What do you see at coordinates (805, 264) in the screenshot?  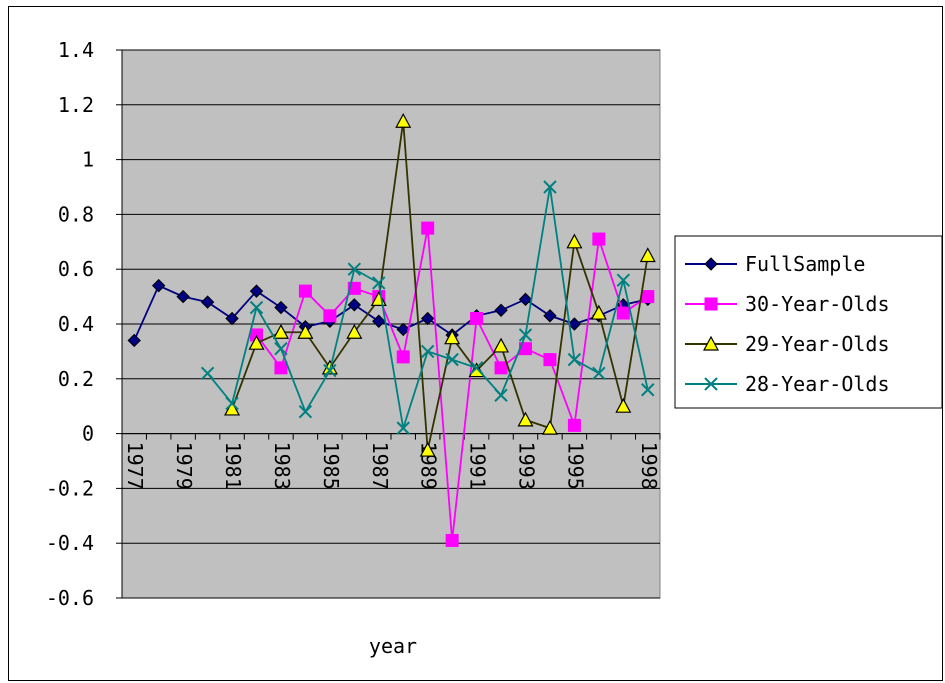 I see `legend-label: FullSample` at bounding box center [805, 264].